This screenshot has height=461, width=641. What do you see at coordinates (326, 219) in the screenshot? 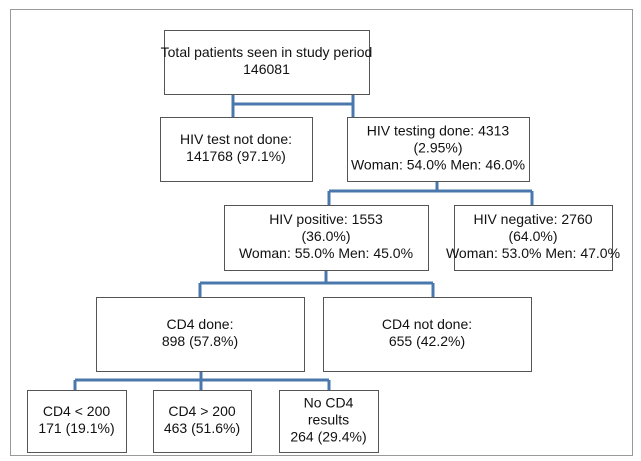
I see `node-label: HIV positive: 1553` at bounding box center [326, 219].